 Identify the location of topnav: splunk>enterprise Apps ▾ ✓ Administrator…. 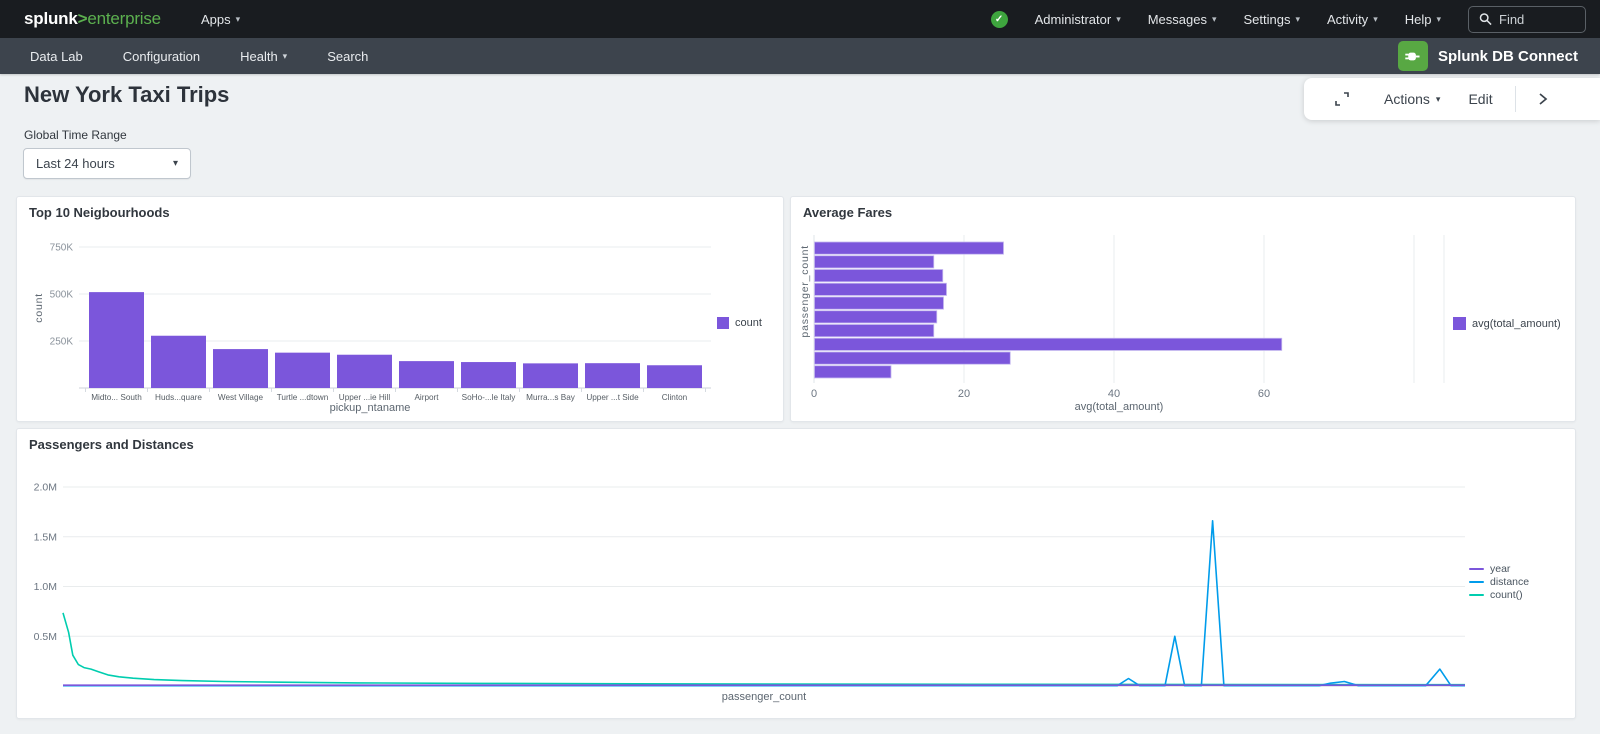
(800, 19).